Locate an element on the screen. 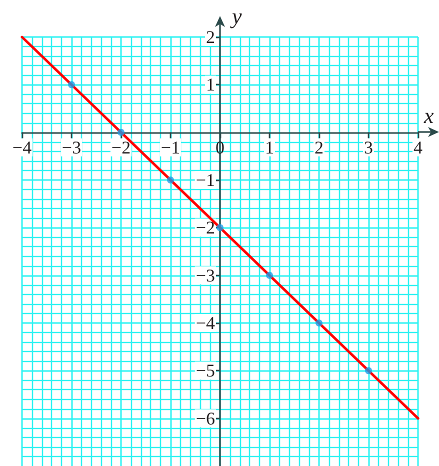 The image size is (439, 466). x-tick-label: −4 is located at coordinates (22, 147).